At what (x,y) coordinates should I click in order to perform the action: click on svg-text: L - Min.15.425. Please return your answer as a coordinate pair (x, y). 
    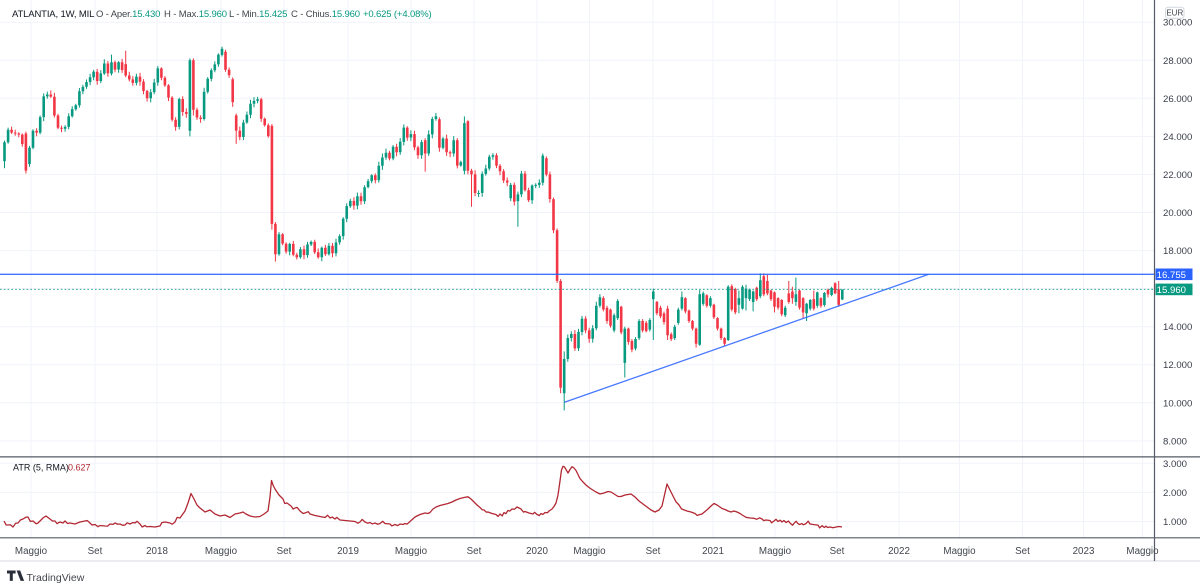
    Looking at the image, I should click on (258, 14).